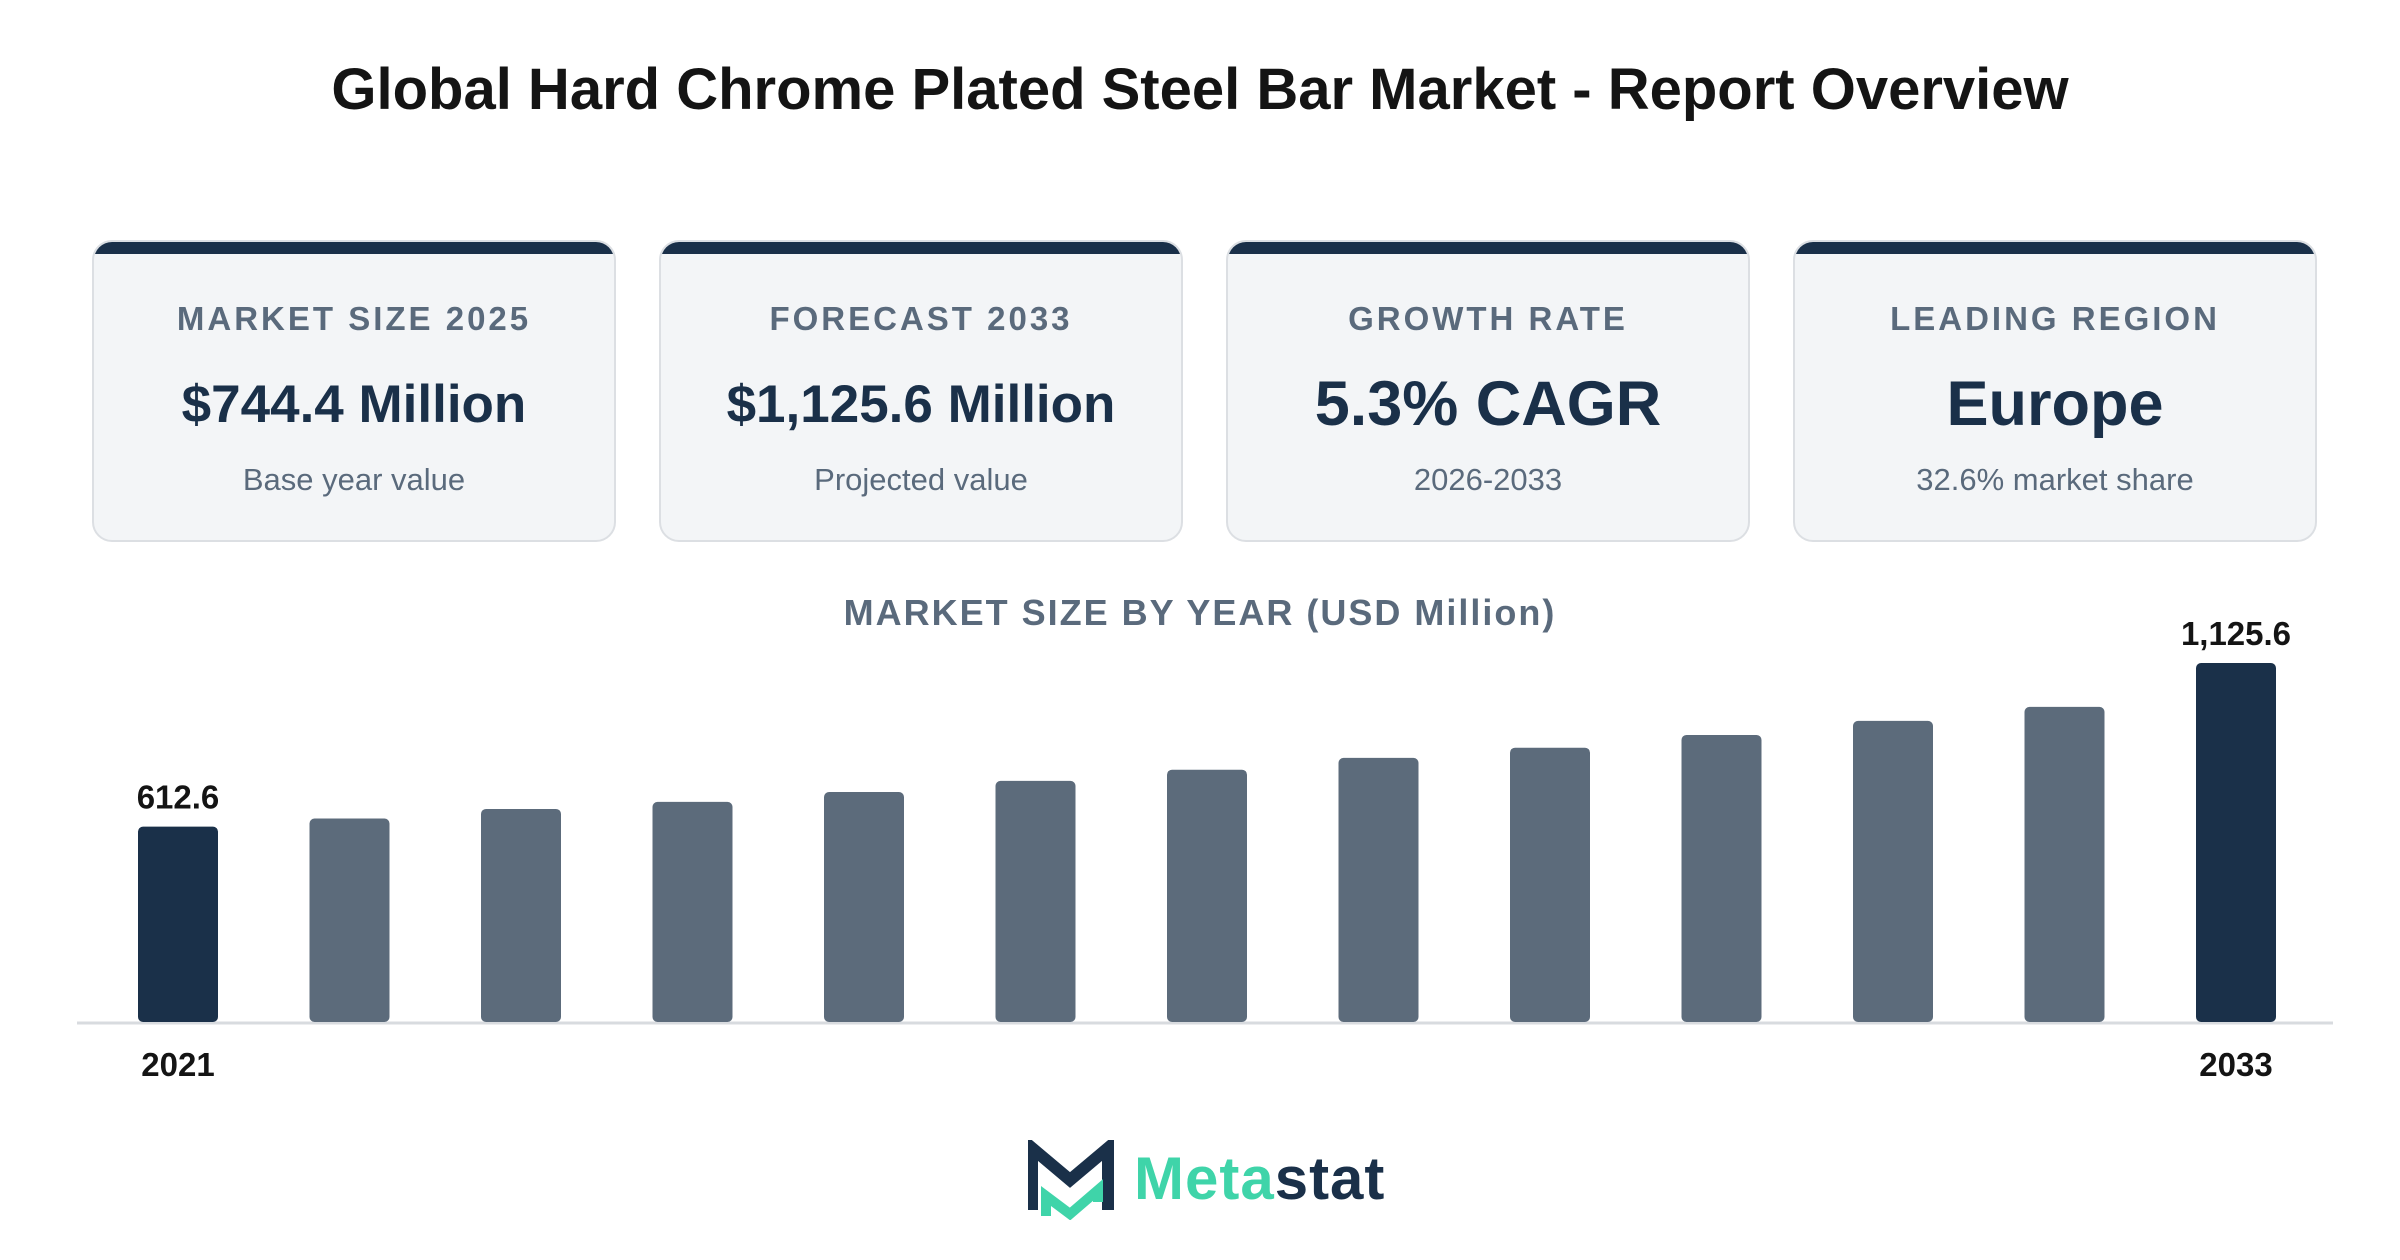 This screenshot has width=2400, height=1260. What do you see at coordinates (2236, 842) in the screenshot?
I see `bar-2033` at bounding box center [2236, 842].